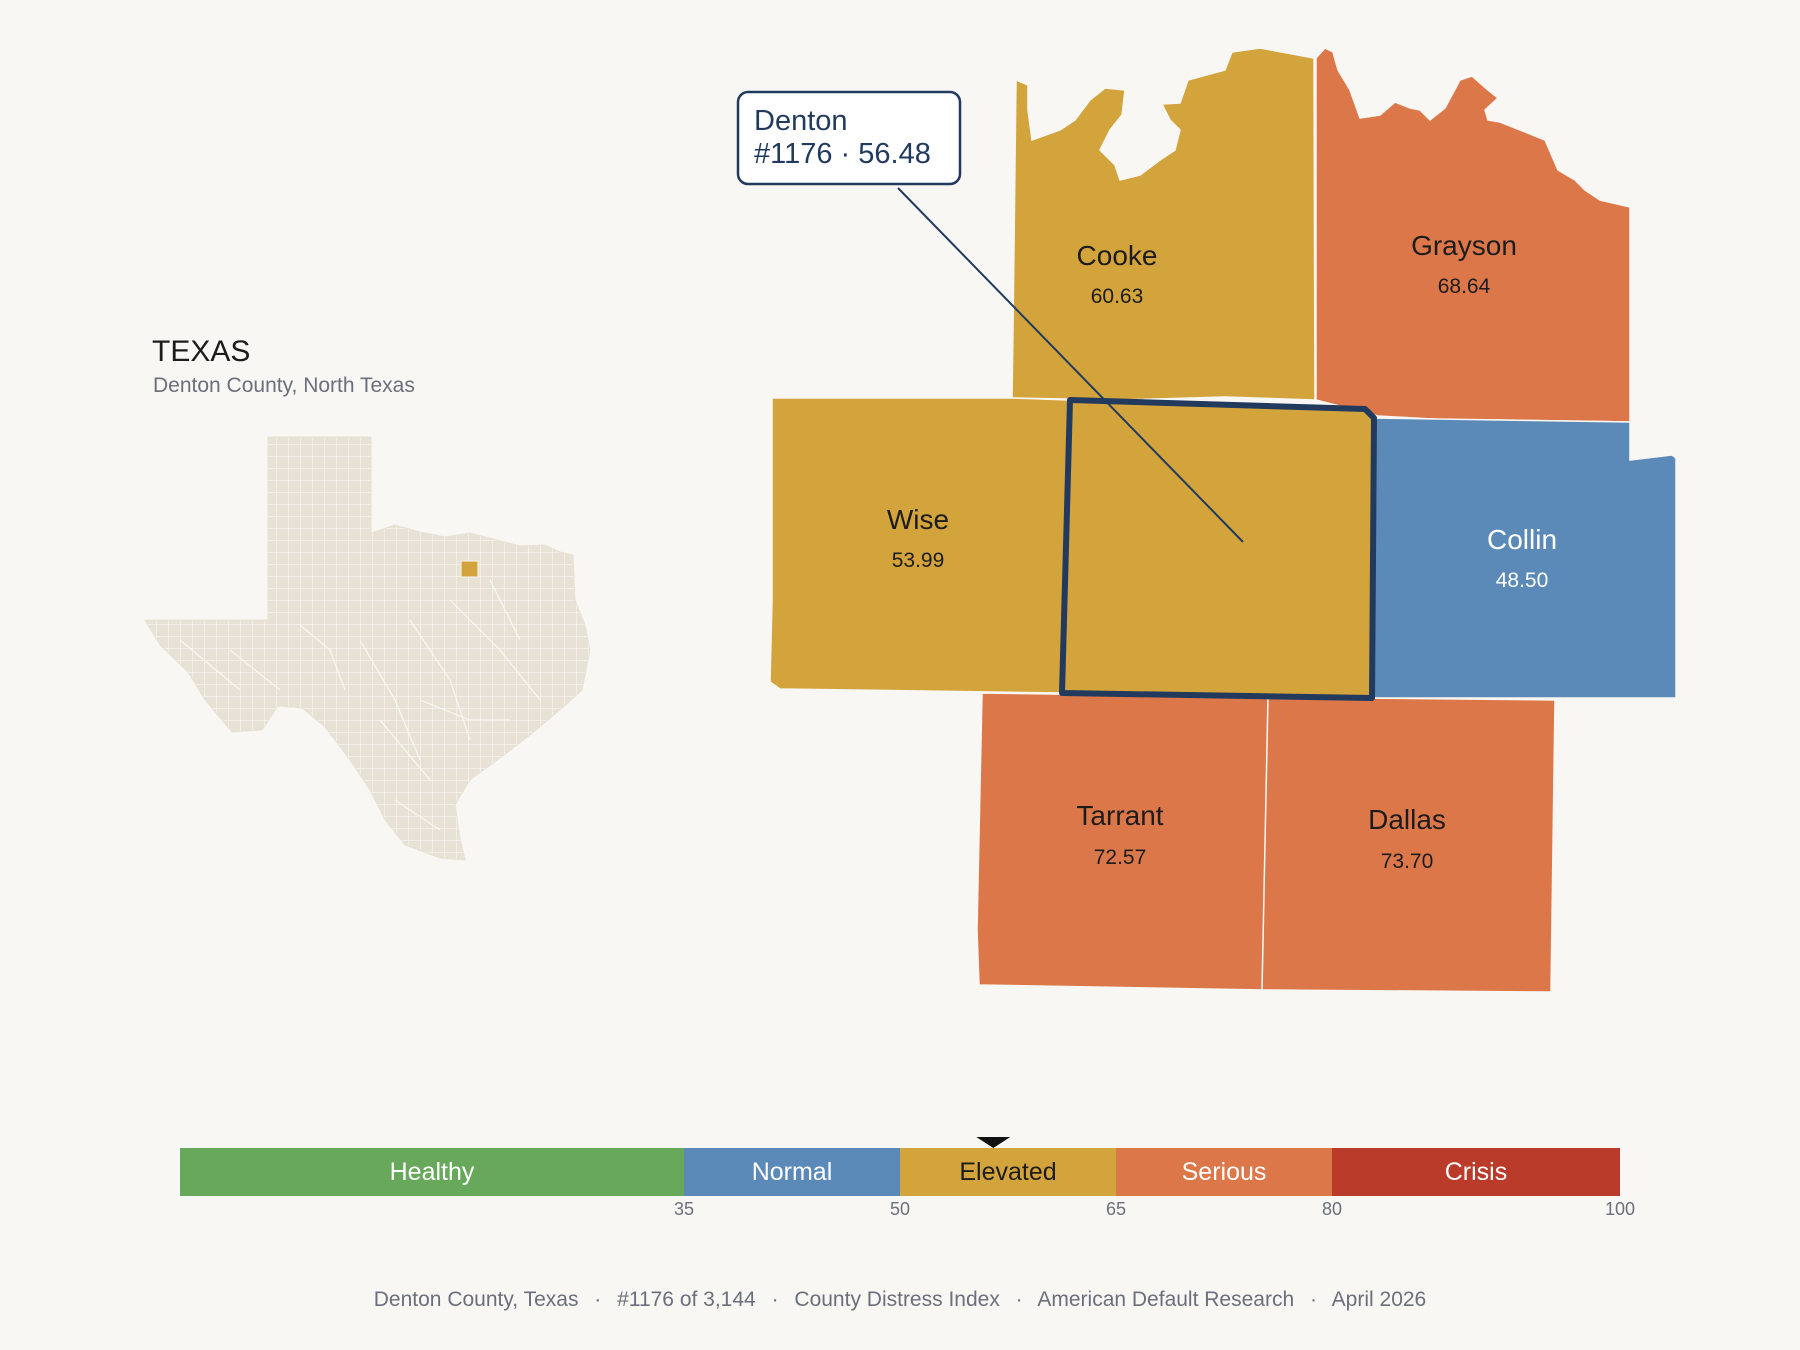 The width and height of the screenshot is (1800, 1350). Describe the element at coordinates (1524, 558) in the screenshot. I see `county-collin` at that location.